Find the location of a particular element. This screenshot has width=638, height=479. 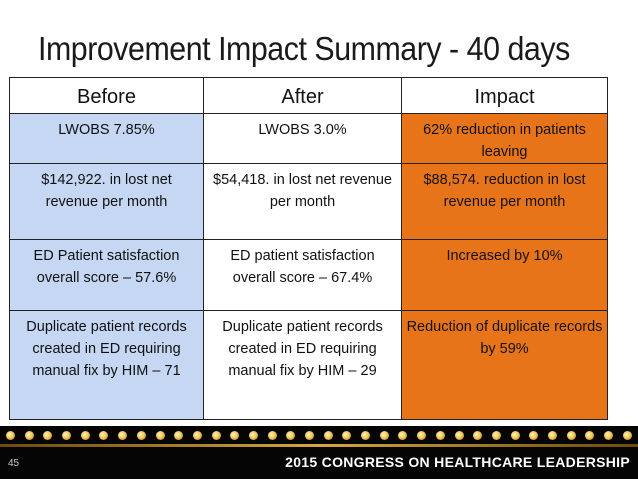

table-header-row: Before After Impact is located at coordinates (308, 95).